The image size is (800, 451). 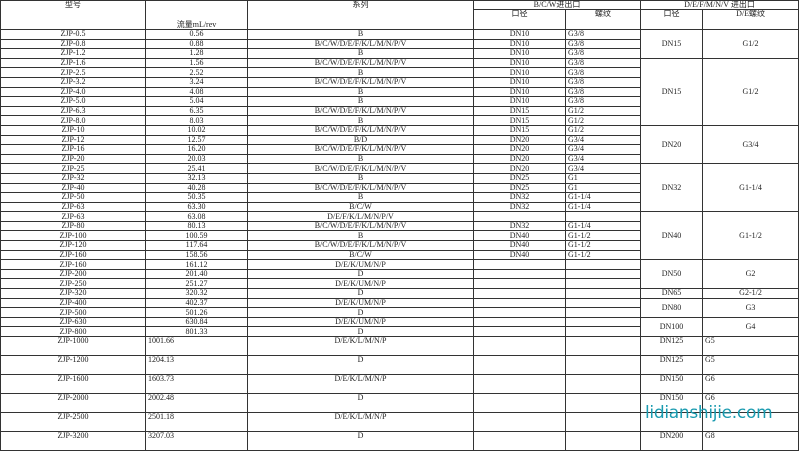 What do you see at coordinates (73, 149) in the screenshot?
I see `model-cell: ZJP-16` at bounding box center [73, 149].